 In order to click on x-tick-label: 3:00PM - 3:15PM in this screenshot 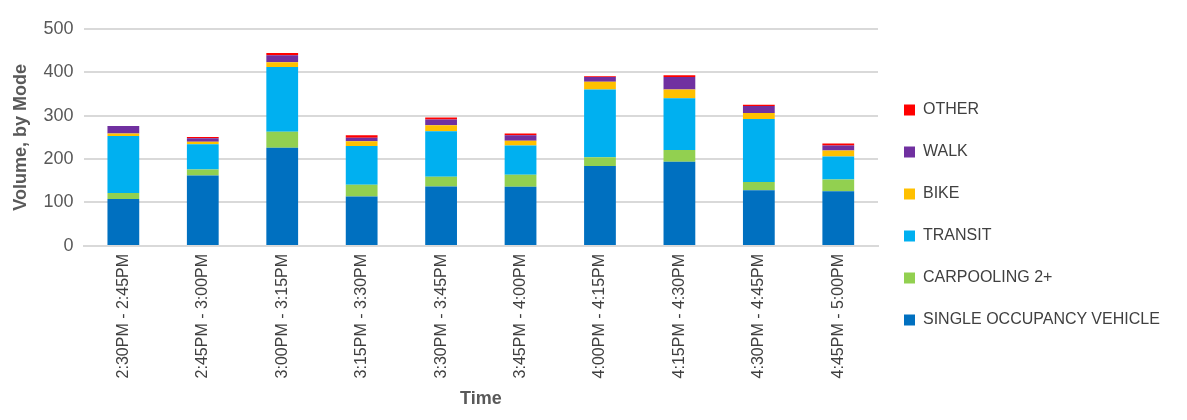, I will do `click(281, 316)`.